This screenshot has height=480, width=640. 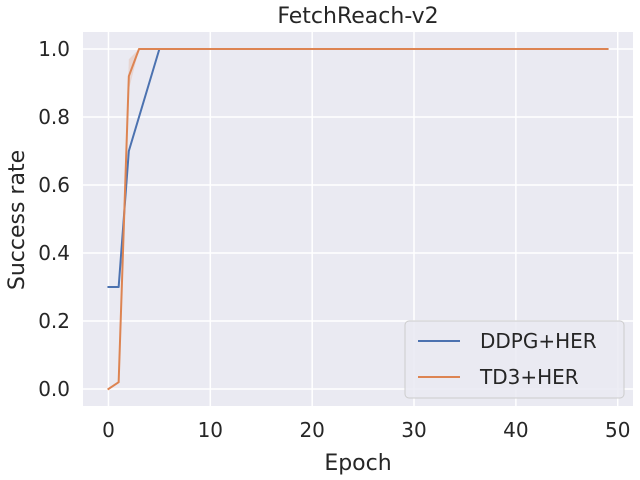 What do you see at coordinates (54, 389) in the screenshot?
I see `y-tick-label: 0.0` at bounding box center [54, 389].